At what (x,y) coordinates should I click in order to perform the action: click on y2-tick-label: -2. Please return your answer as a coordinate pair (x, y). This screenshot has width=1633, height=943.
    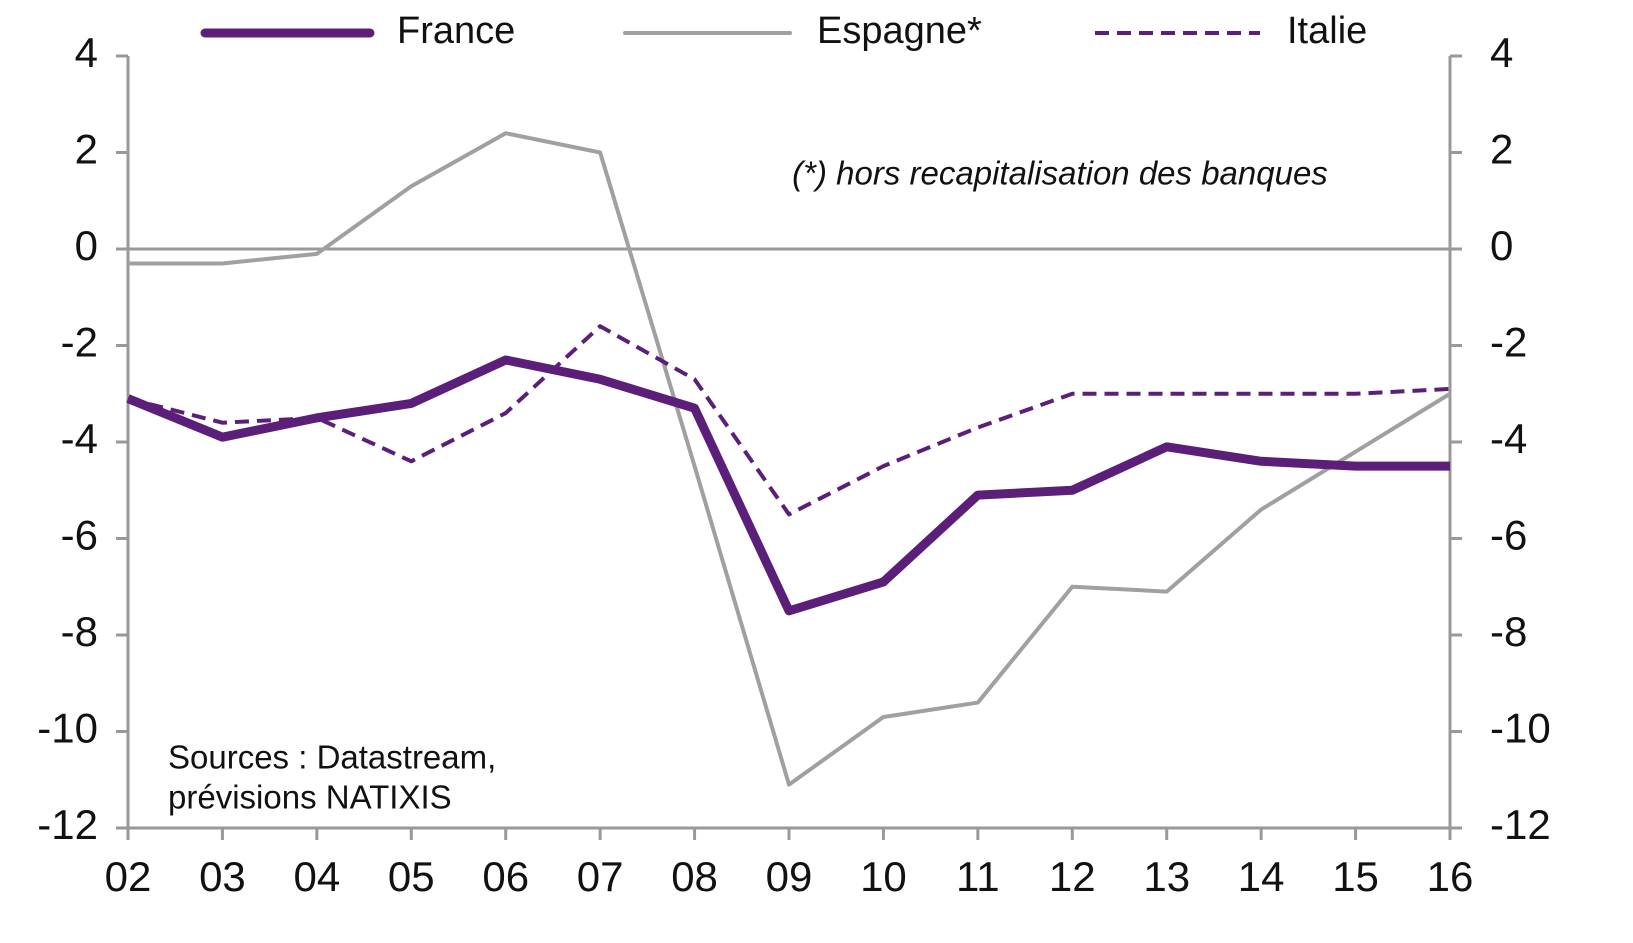
    Looking at the image, I should click on (1508, 342).